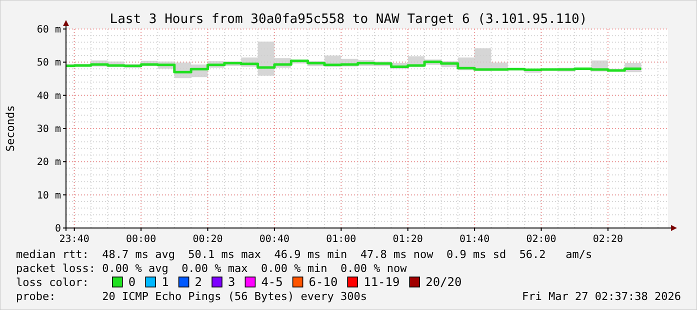  I want to click on legend-label: 0, so click(132, 282).